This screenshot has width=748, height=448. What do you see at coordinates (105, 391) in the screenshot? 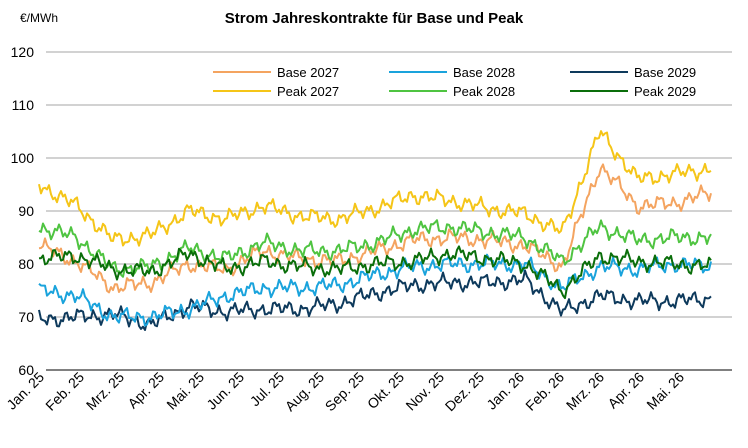
I see `x-tick-label: Mrz. 25` at bounding box center [105, 391].